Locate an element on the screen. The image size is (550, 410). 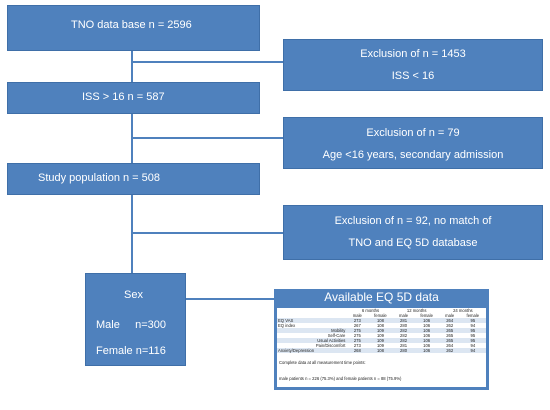
exclusion-match-count: Exclusion of n = 92, no match of is located at coordinates (413, 221).